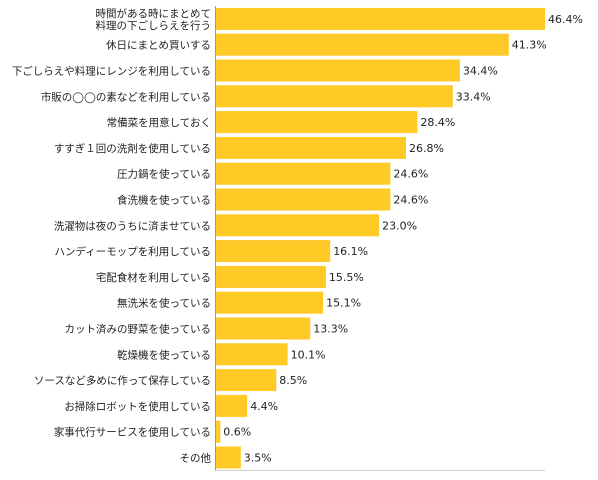 Image resolution: width=598 pixels, height=480 pixels. What do you see at coordinates (399, 225) in the screenshot?
I see `value-label: 23.0%` at bounding box center [399, 225].